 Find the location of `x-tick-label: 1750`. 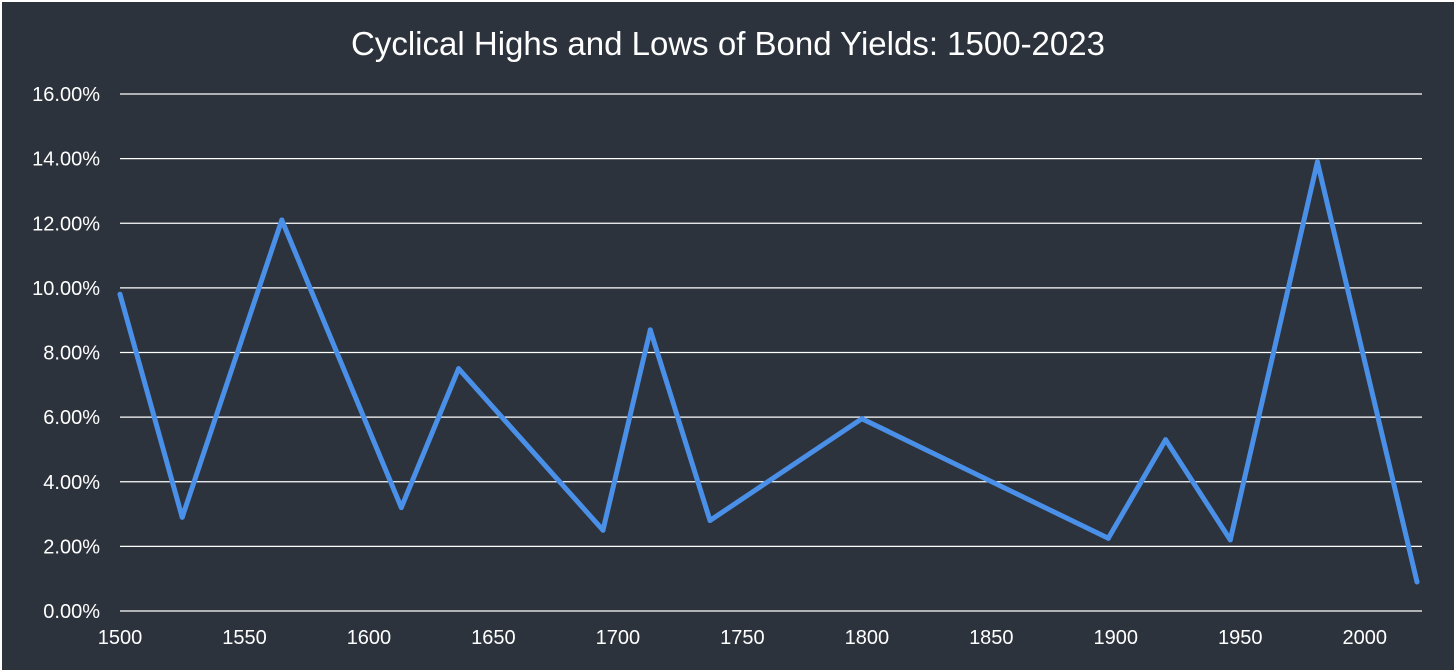

x-tick-label: 1750 is located at coordinates (742, 638).